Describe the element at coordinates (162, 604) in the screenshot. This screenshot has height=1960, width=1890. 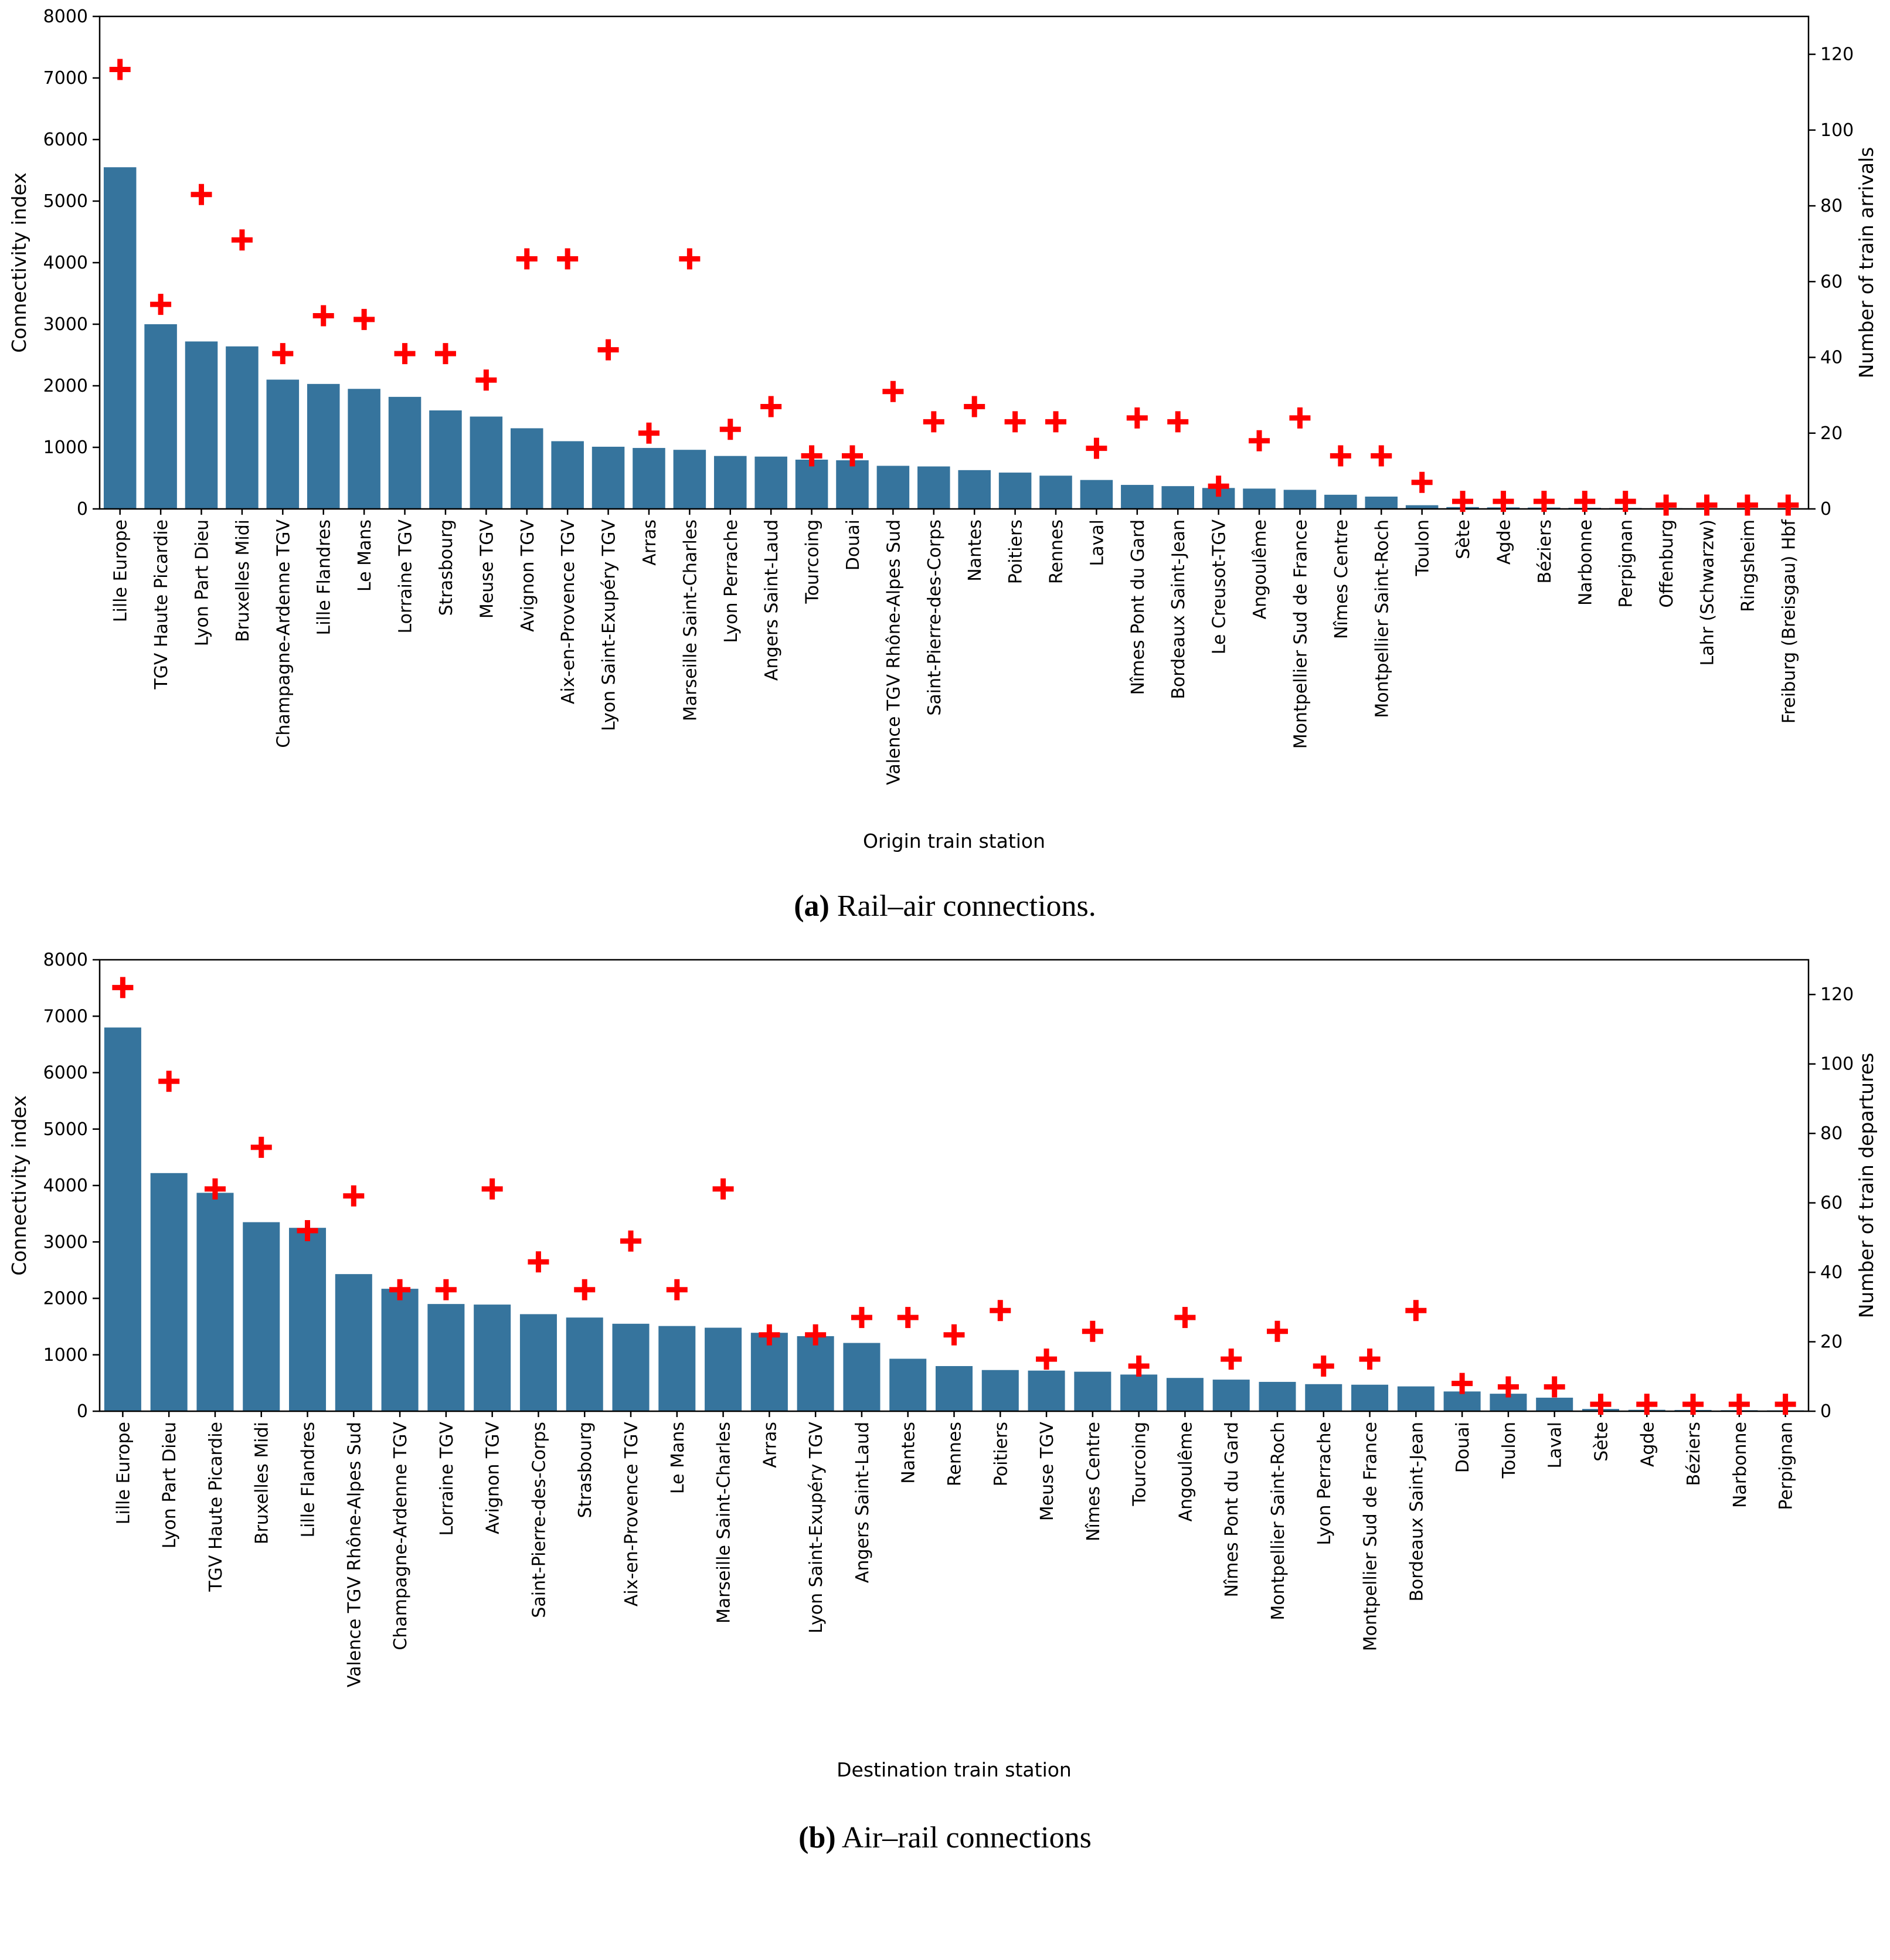
I see `x-tick-label: TGV Haute Picardie` at that location.